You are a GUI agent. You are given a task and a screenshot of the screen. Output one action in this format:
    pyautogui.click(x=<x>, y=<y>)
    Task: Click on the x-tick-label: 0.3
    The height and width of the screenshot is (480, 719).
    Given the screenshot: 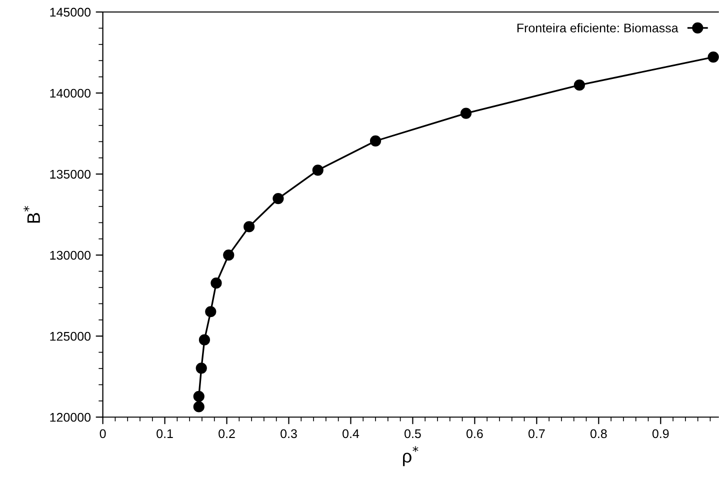 What is the action you would take?
    pyautogui.click(x=288, y=433)
    